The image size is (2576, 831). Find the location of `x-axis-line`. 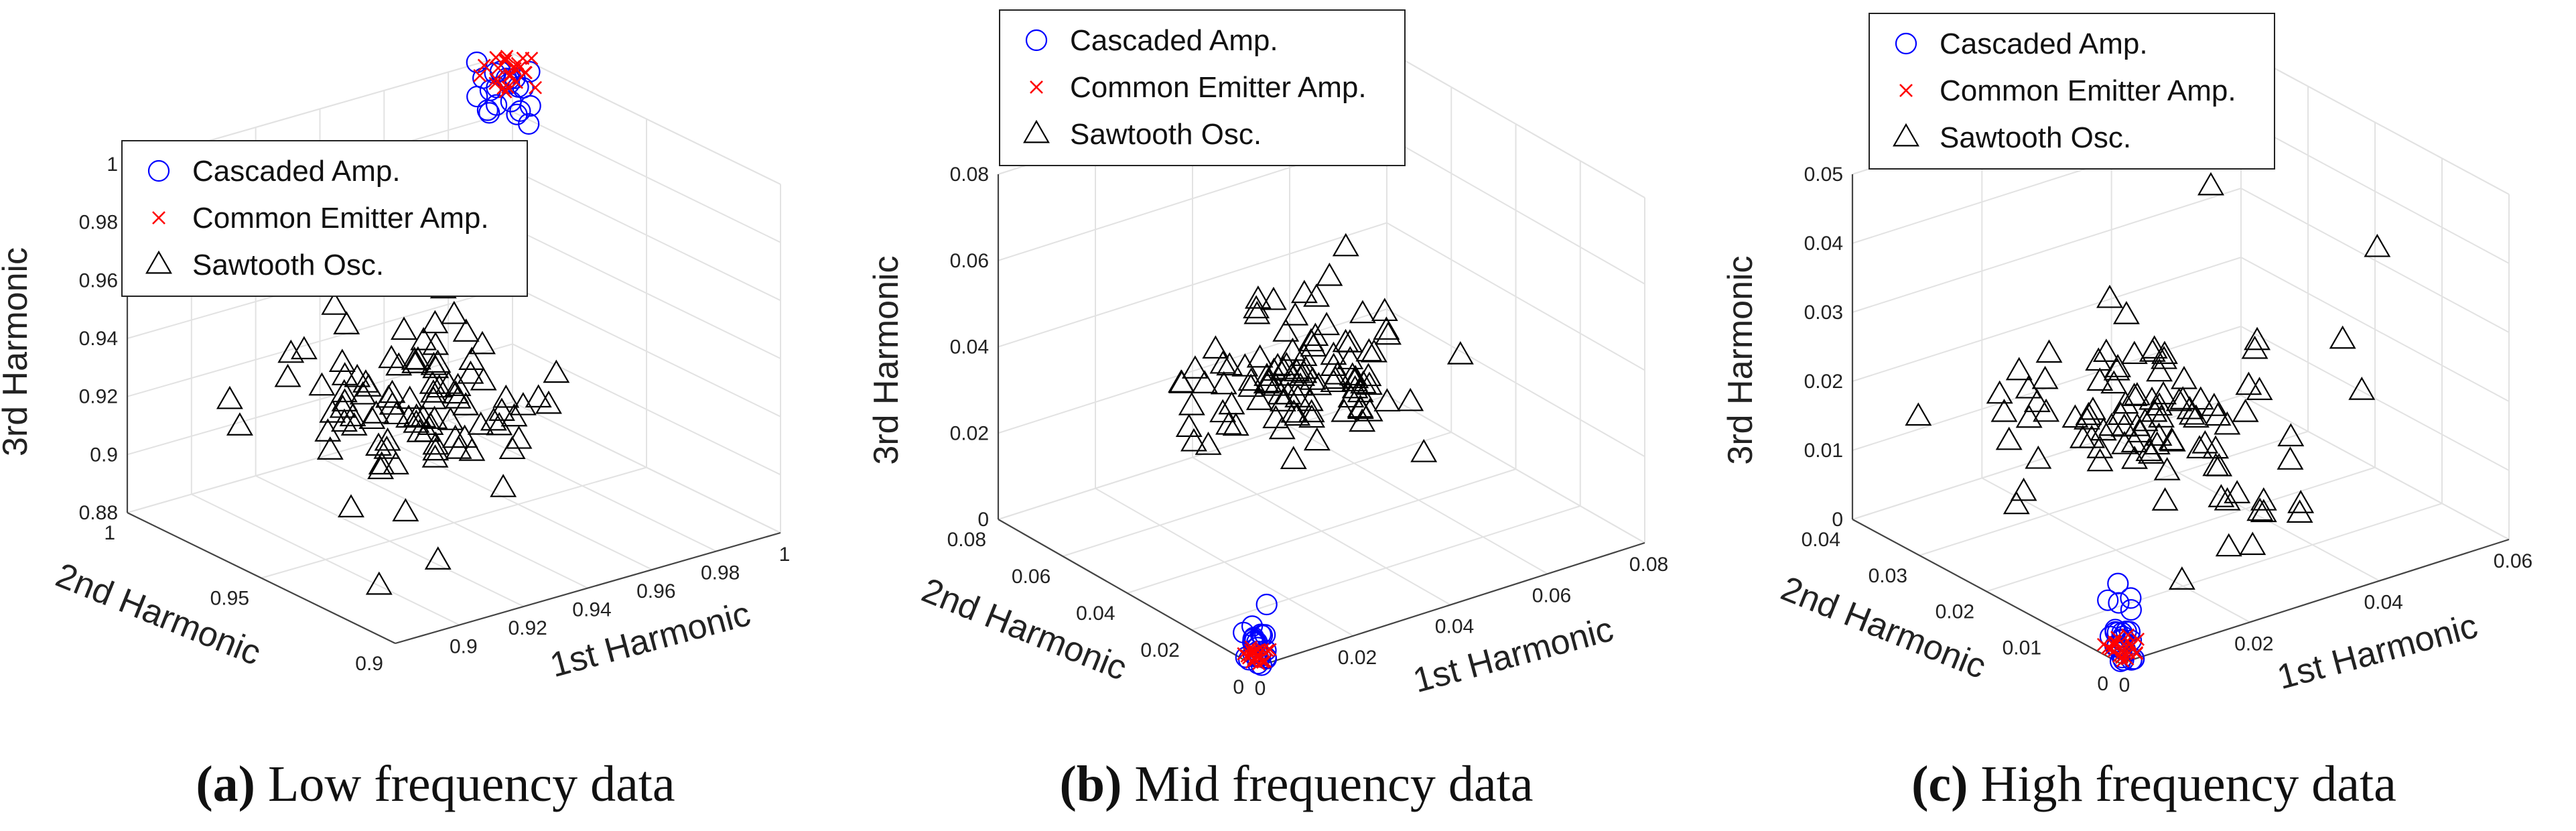

x-axis-line is located at coordinates (2315, 601).